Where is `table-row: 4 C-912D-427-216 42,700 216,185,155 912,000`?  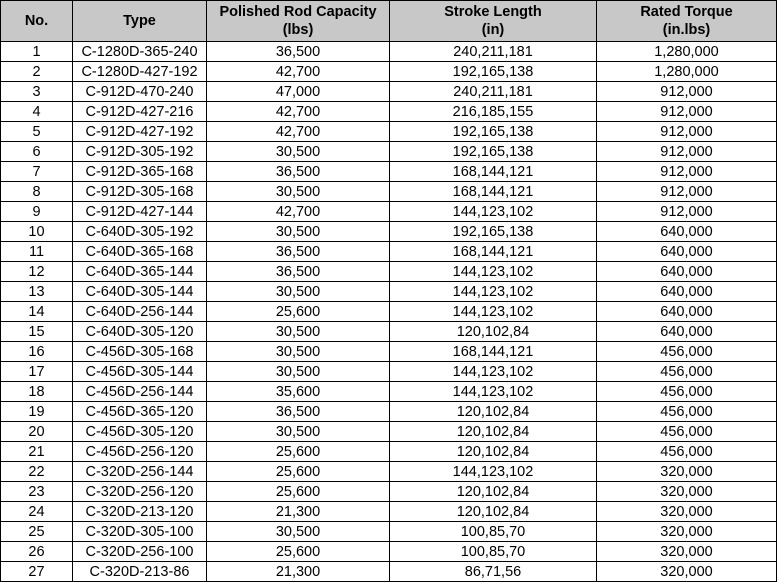 table-row: 4 C-912D-427-216 42,700 216,185,155 912,000 is located at coordinates (388, 111).